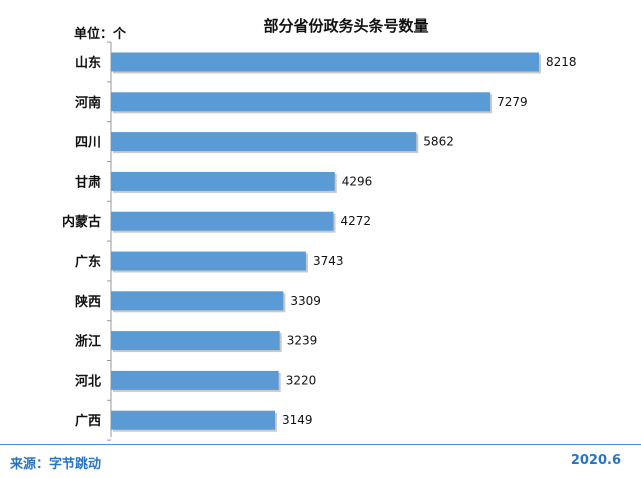  I want to click on category-label: 陕西, so click(88, 302).